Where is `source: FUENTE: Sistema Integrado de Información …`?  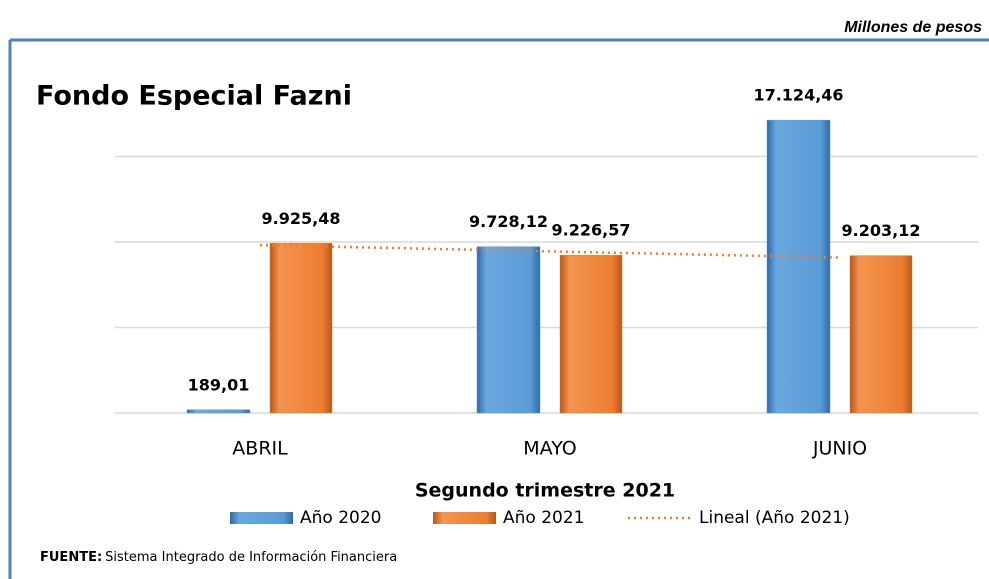
source: FUENTE: Sistema Integrado de Información … is located at coordinates (218, 557).